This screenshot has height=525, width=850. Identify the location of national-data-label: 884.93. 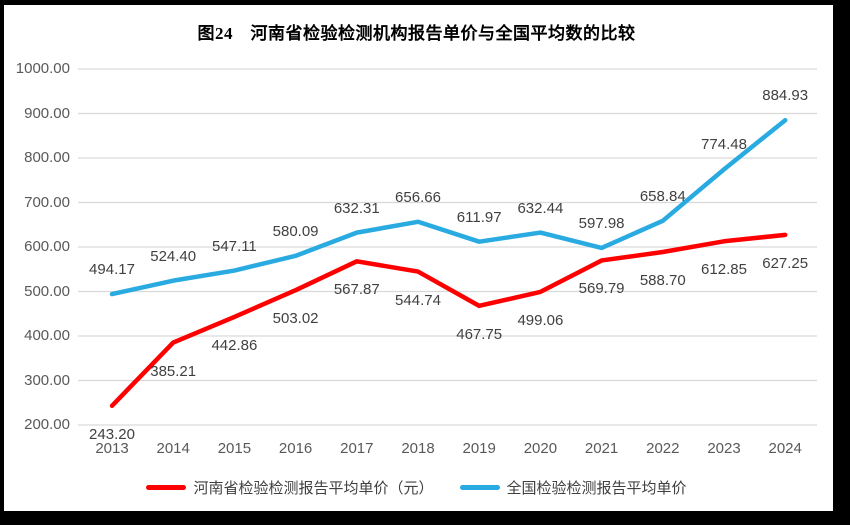
(785, 96).